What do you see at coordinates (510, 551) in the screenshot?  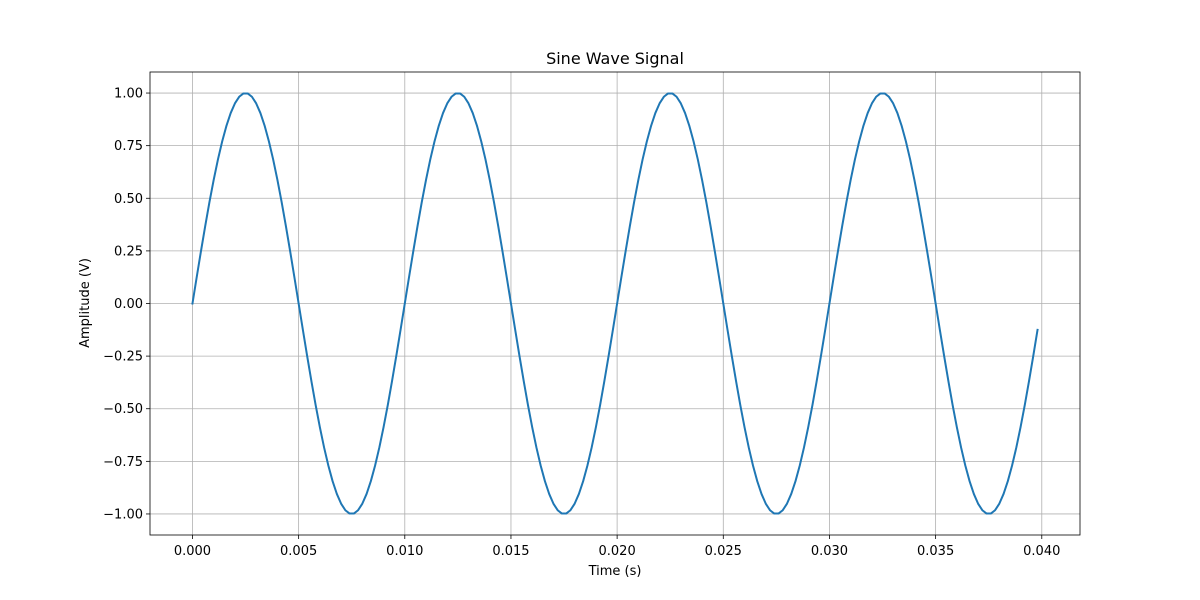 I see `x-tick-label: 0.015` at bounding box center [510, 551].